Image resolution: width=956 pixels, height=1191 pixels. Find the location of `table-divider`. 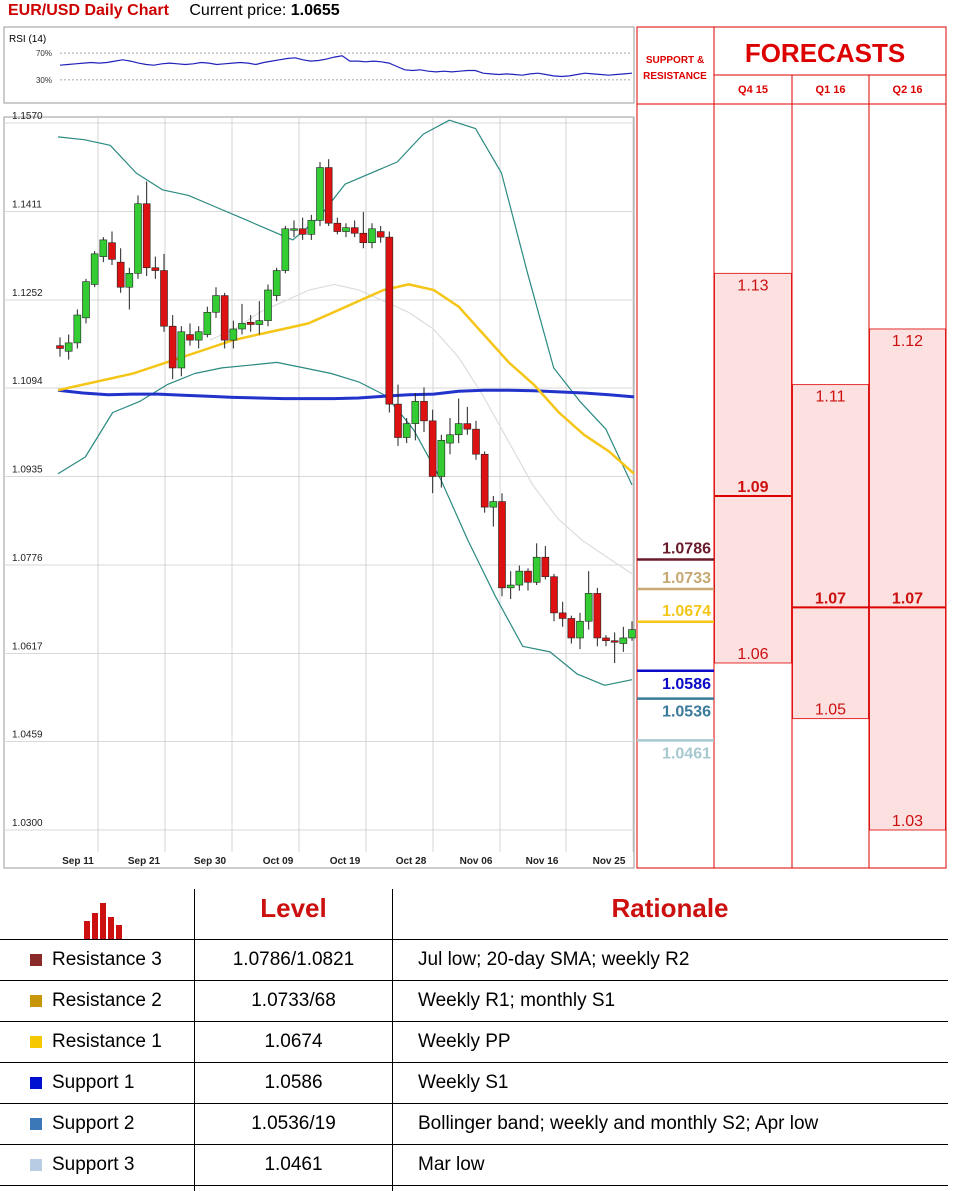

table-divider is located at coordinates (194, 1040).